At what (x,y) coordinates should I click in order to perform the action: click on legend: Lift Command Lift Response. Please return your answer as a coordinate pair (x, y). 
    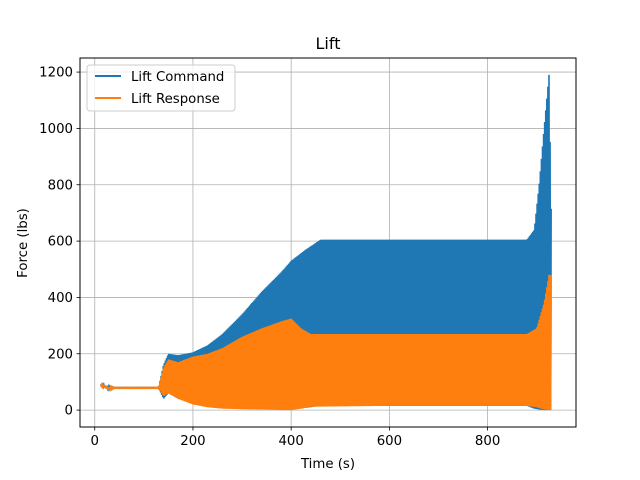
    Looking at the image, I should click on (161, 88).